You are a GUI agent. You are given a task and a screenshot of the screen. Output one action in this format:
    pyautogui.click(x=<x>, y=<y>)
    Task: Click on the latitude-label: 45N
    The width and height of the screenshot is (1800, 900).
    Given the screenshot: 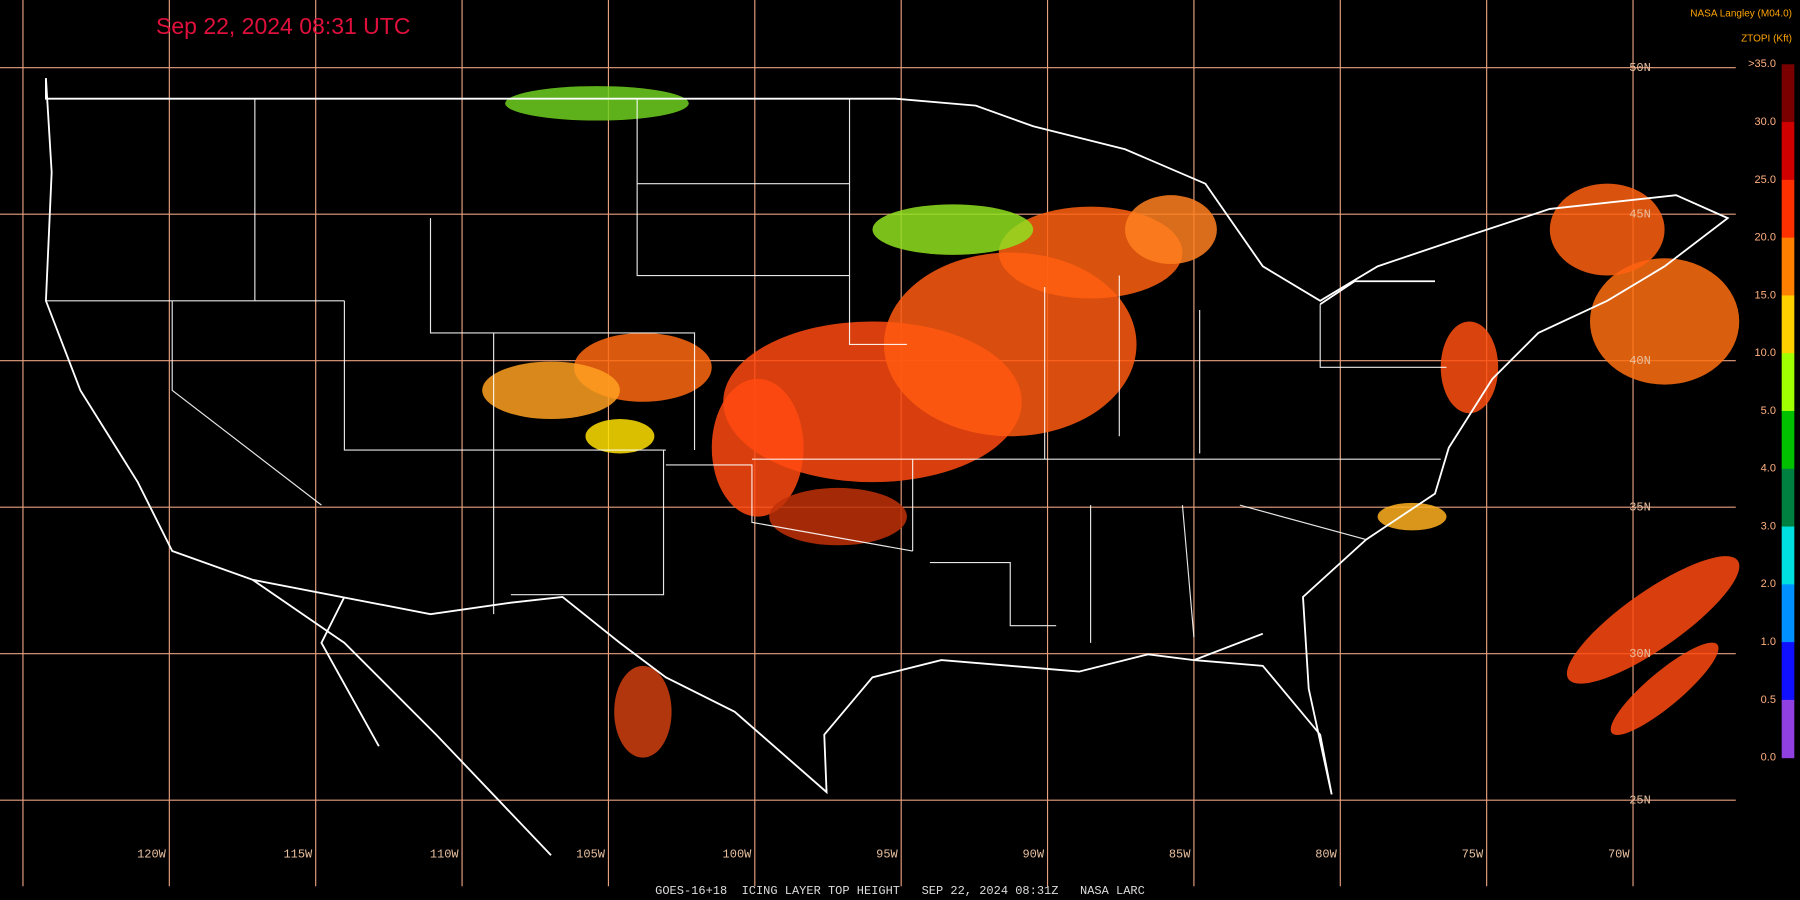 What is the action you would take?
    pyautogui.click(x=1640, y=214)
    